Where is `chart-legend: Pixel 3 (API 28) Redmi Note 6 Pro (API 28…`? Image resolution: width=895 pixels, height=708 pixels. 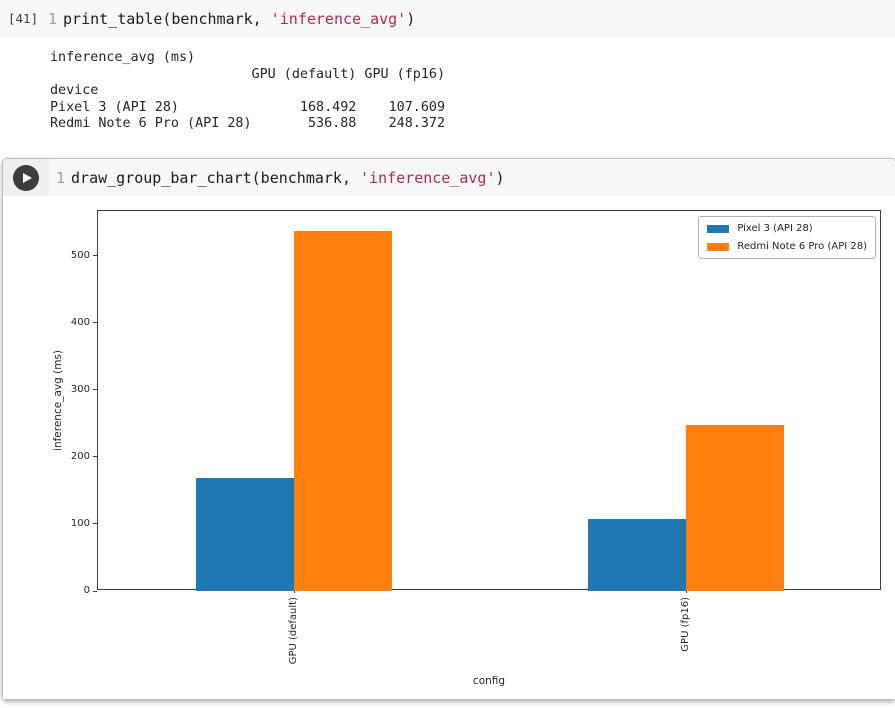
chart-legend: Pixel 3 (API 28) Redmi Note 6 Pro (API 28… is located at coordinates (787, 237).